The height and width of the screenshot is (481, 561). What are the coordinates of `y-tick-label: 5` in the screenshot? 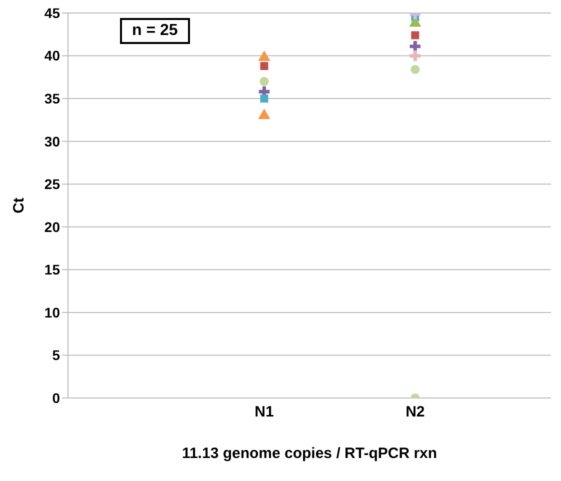 It's located at (56, 355).